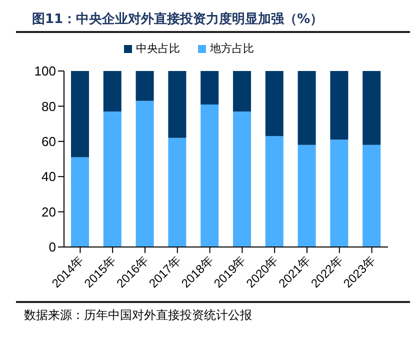 The width and height of the screenshot is (418, 348). I want to click on legend-label: 中央占比, so click(158, 48).